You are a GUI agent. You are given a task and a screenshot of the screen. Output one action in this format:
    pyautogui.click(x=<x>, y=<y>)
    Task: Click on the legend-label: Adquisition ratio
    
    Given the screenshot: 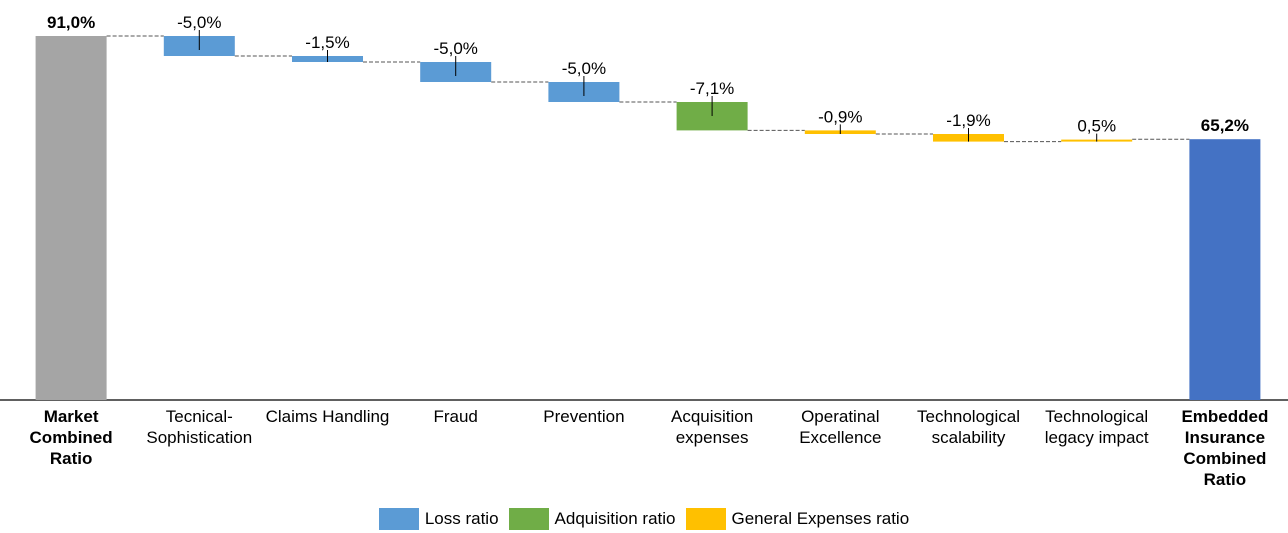 What is the action you would take?
    pyautogui.click(x=615, y=518)
    